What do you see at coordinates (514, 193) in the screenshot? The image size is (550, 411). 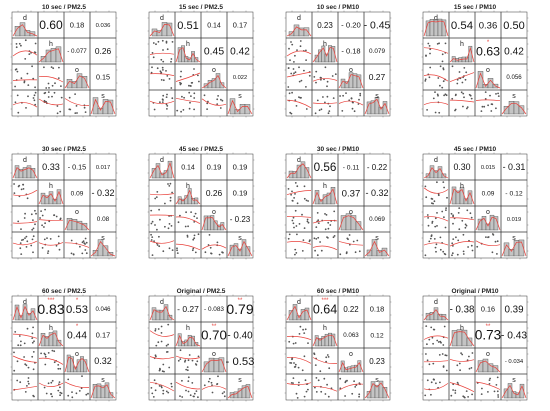 I see `correlation-value: - 0.12` at bounding box center [514, 193].